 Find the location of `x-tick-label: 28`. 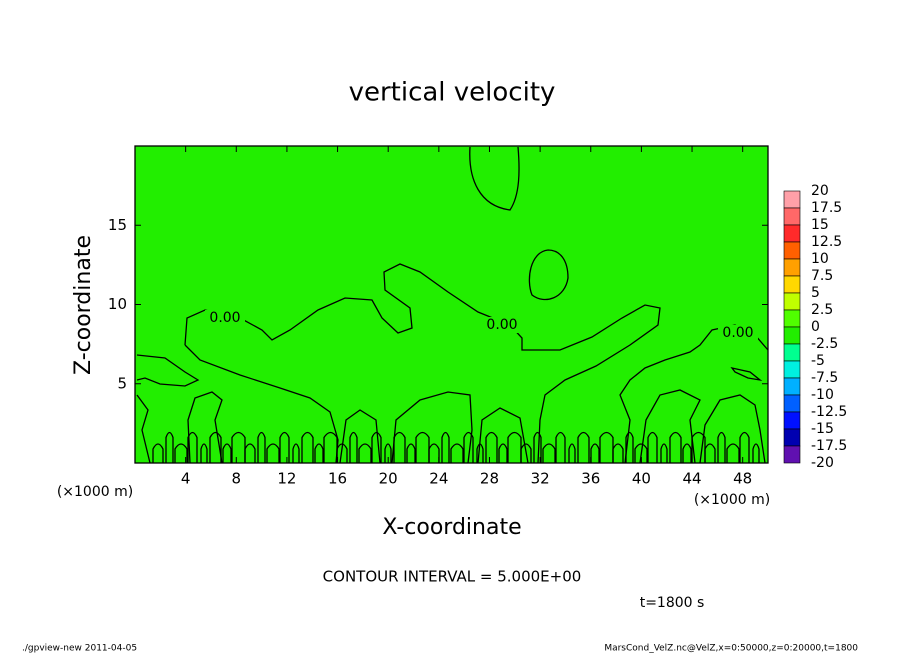

x-tick-label: 28 is located at coordinates (489, 479).